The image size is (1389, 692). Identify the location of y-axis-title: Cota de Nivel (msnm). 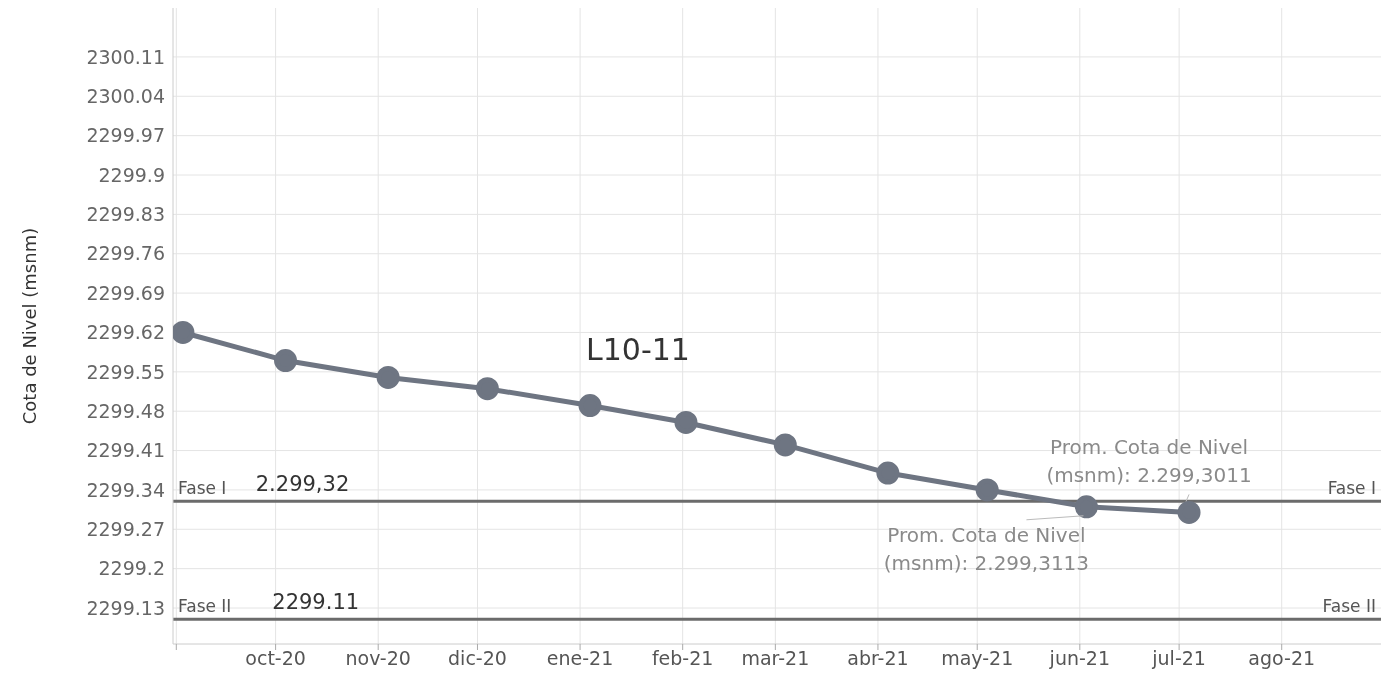
(30, 326).